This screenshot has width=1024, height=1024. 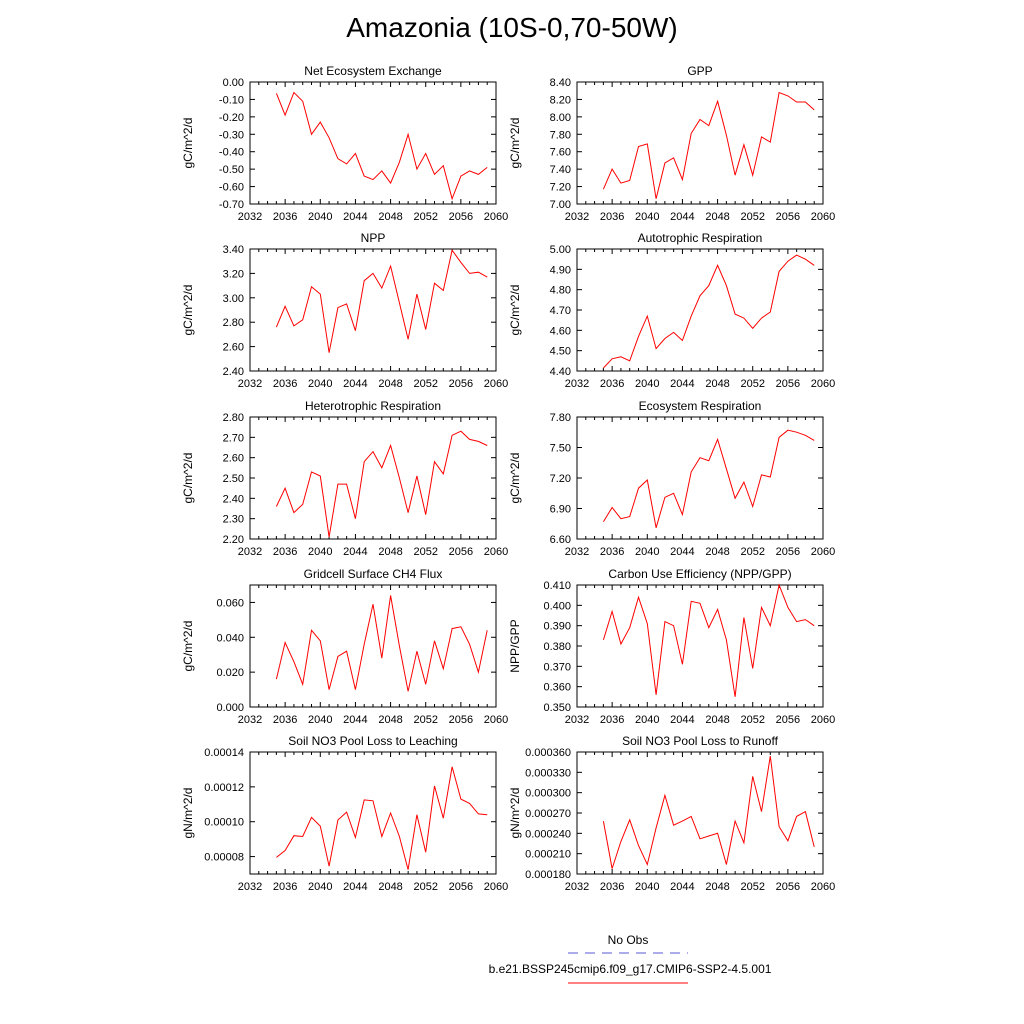 I want to click on panel-title: NPP, so click(x=373, y=238).